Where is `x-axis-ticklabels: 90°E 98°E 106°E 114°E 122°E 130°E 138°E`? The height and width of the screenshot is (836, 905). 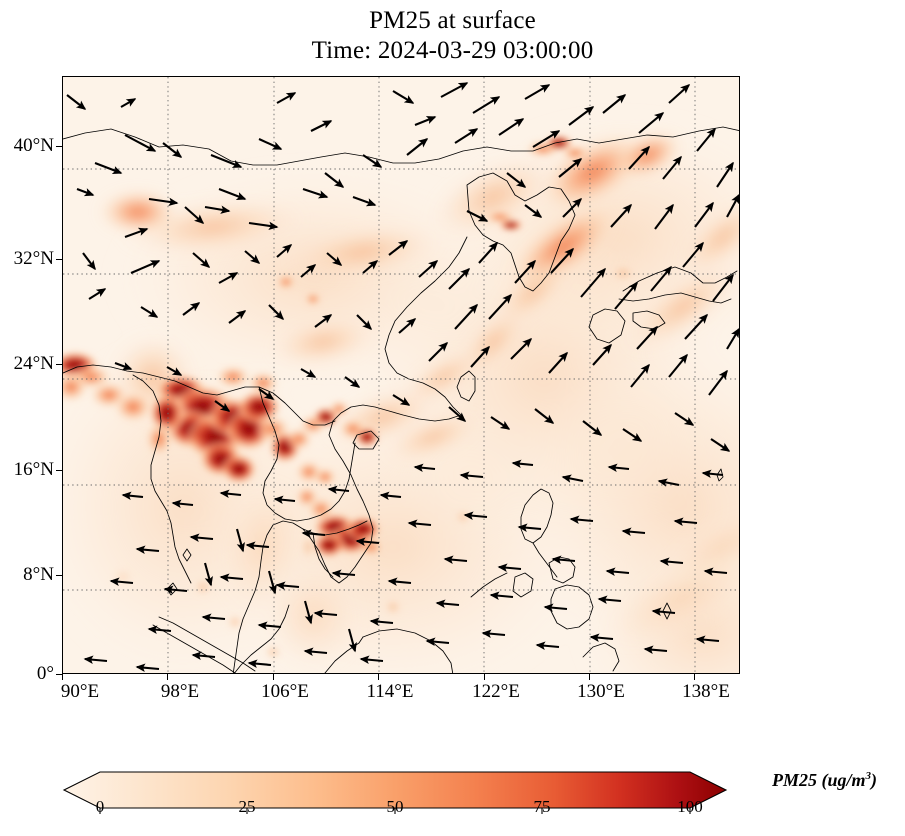 x-axis-ticklabels: 90°E 98°E 106°E 114°E 122°E 130°E 138°E is located at coordinates (452, 696).